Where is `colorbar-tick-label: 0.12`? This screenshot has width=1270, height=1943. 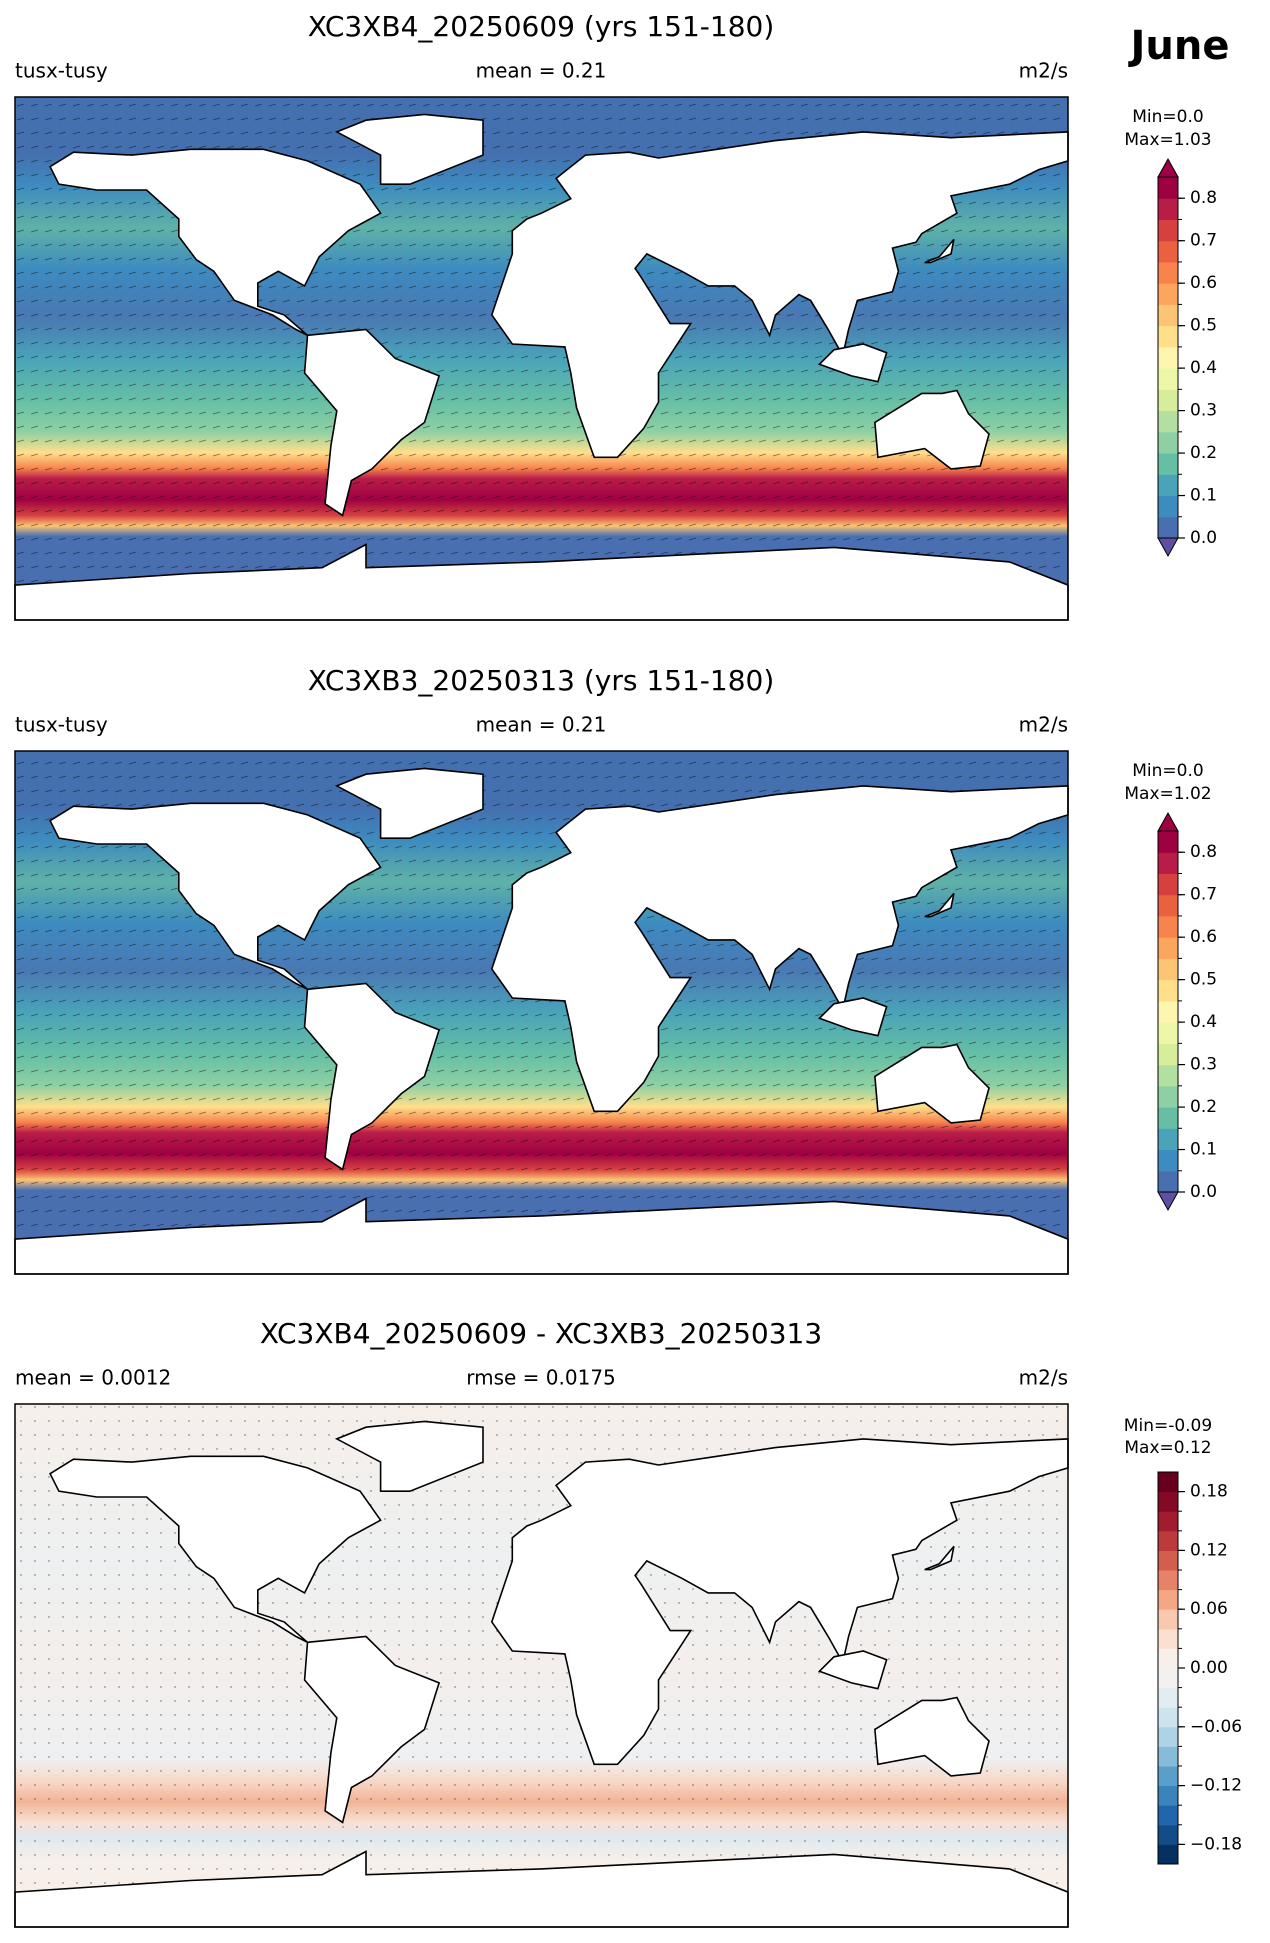
colorbar-tick-label: 0.12 is located at coordinates (1209, 1550).